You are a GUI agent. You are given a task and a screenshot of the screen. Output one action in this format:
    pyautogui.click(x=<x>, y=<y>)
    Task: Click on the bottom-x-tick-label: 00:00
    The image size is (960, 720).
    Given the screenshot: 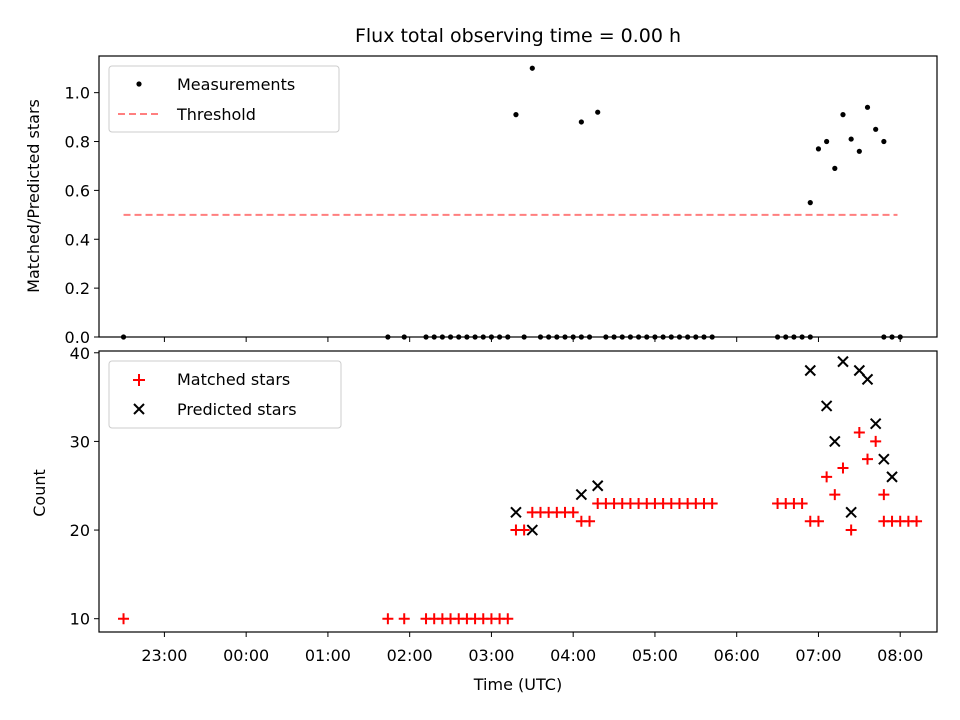 What is the action you would take?
    pyautogui.click(x=246, y=655)
    